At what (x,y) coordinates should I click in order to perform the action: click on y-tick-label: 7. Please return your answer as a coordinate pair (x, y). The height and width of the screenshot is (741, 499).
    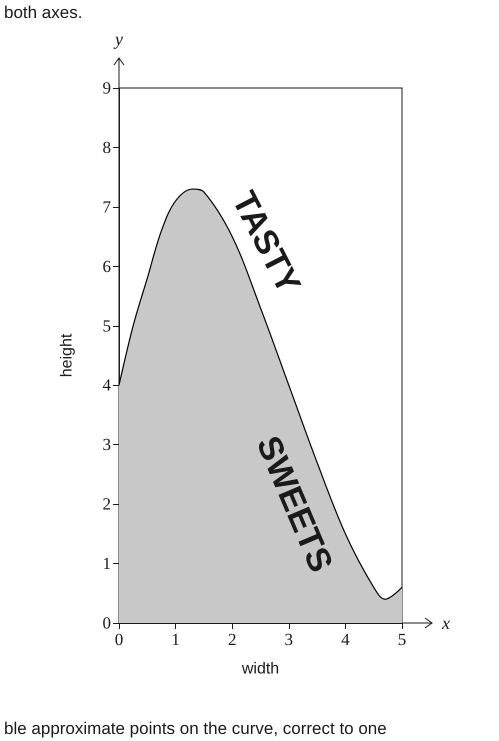
    Looking at the image, I should click on (107, 206).